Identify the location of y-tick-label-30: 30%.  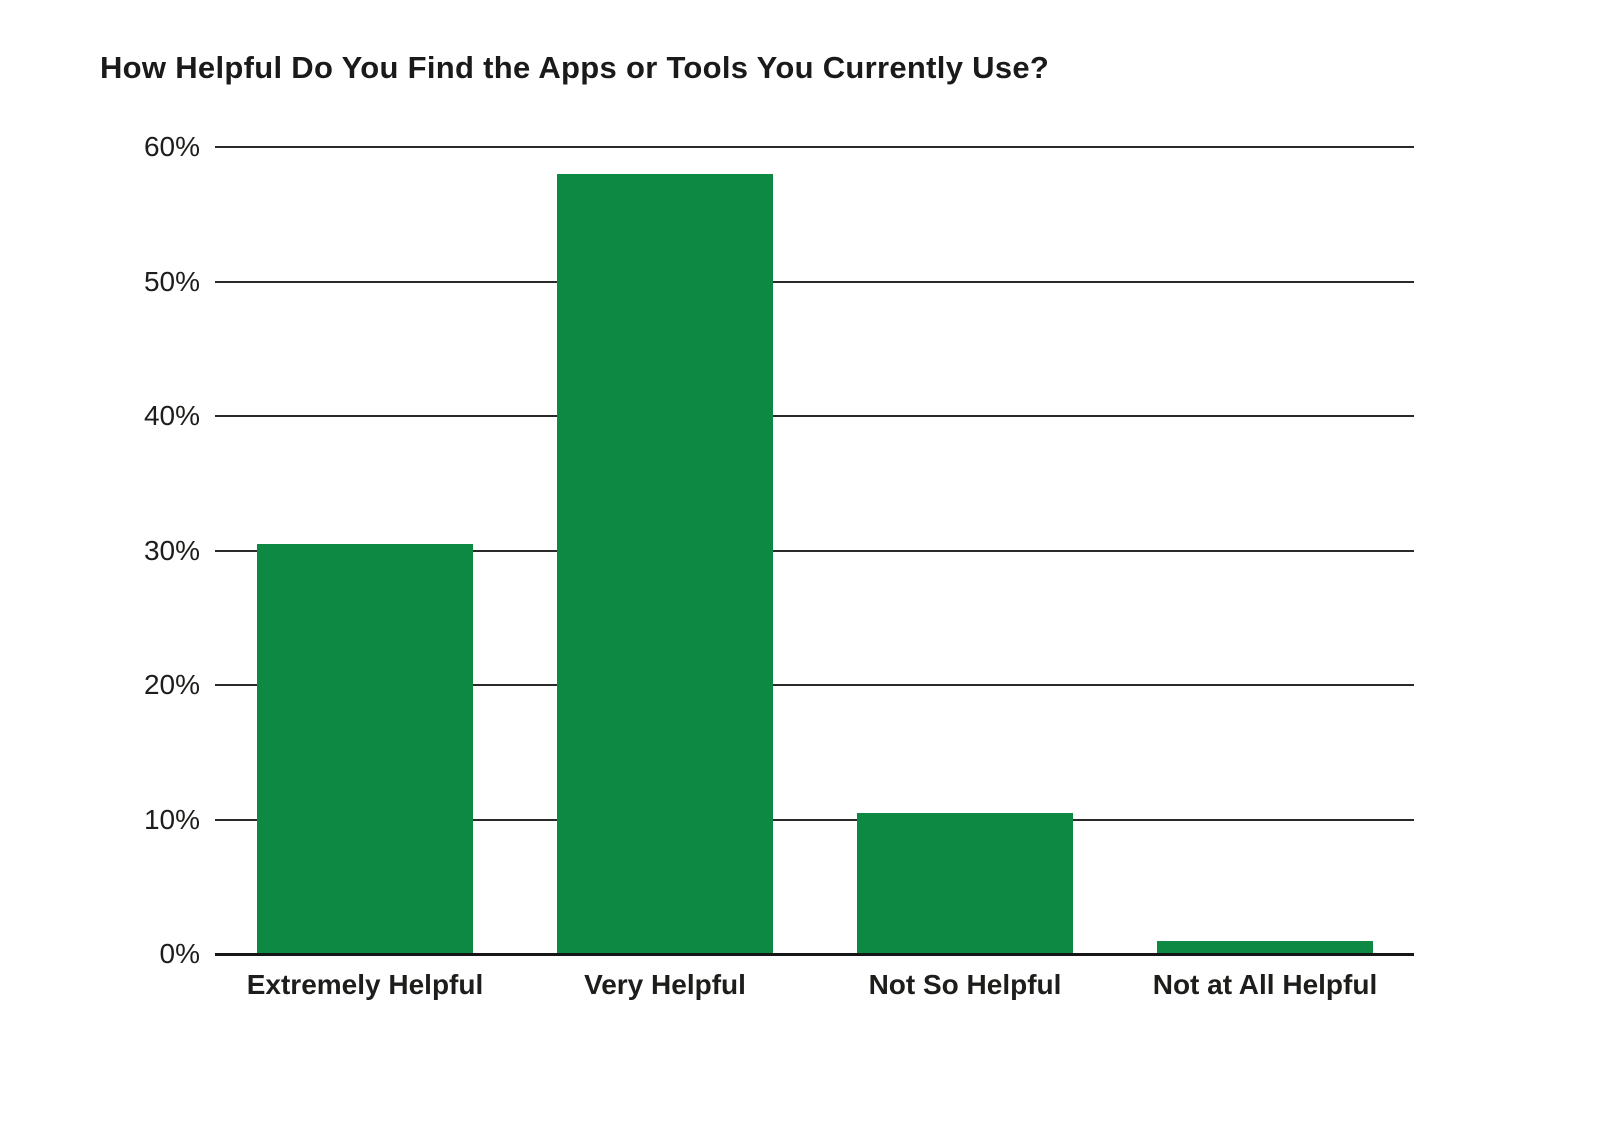
(171, 550).